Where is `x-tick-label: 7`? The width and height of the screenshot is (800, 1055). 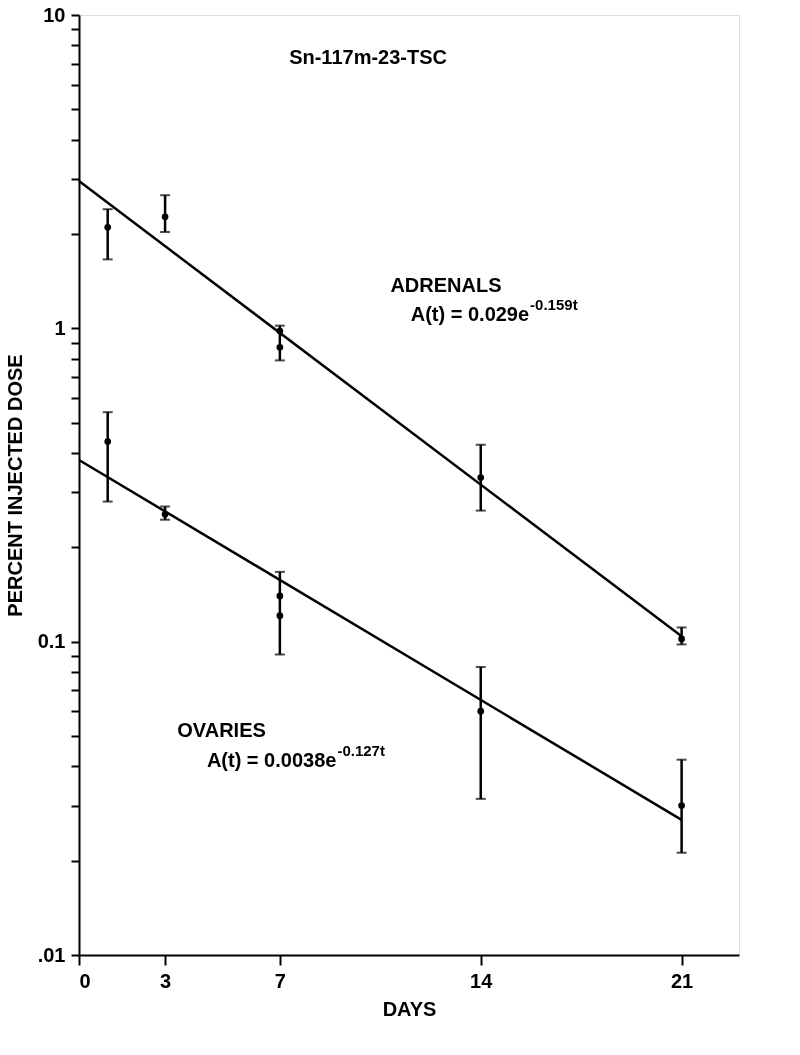 x-tick-label: 7 is located at coordinates (280, 980).